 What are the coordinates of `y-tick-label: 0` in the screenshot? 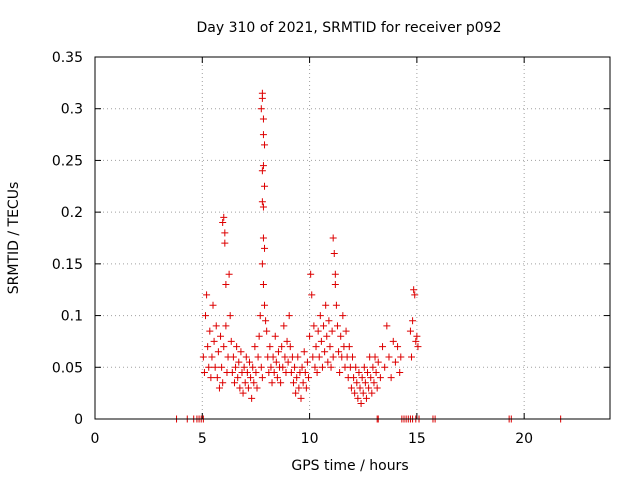 It's located at (78, 420).